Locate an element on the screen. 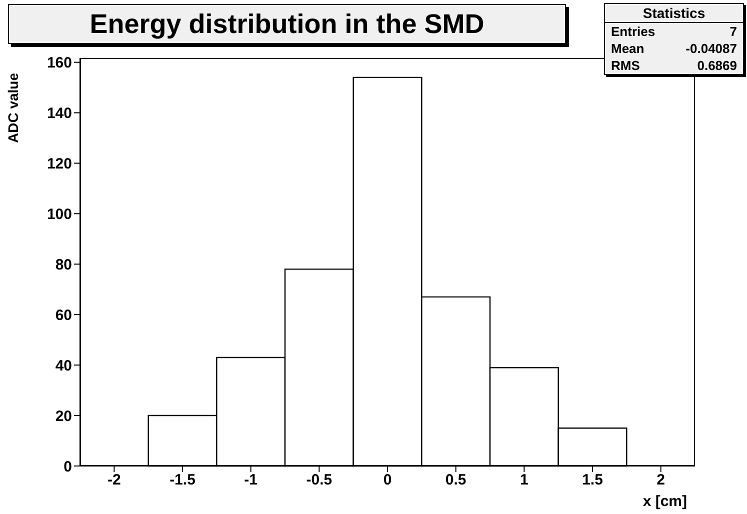 This screenshot has height=514, width=747. y-tick-label: 20 is located at coordinates (63, 416).